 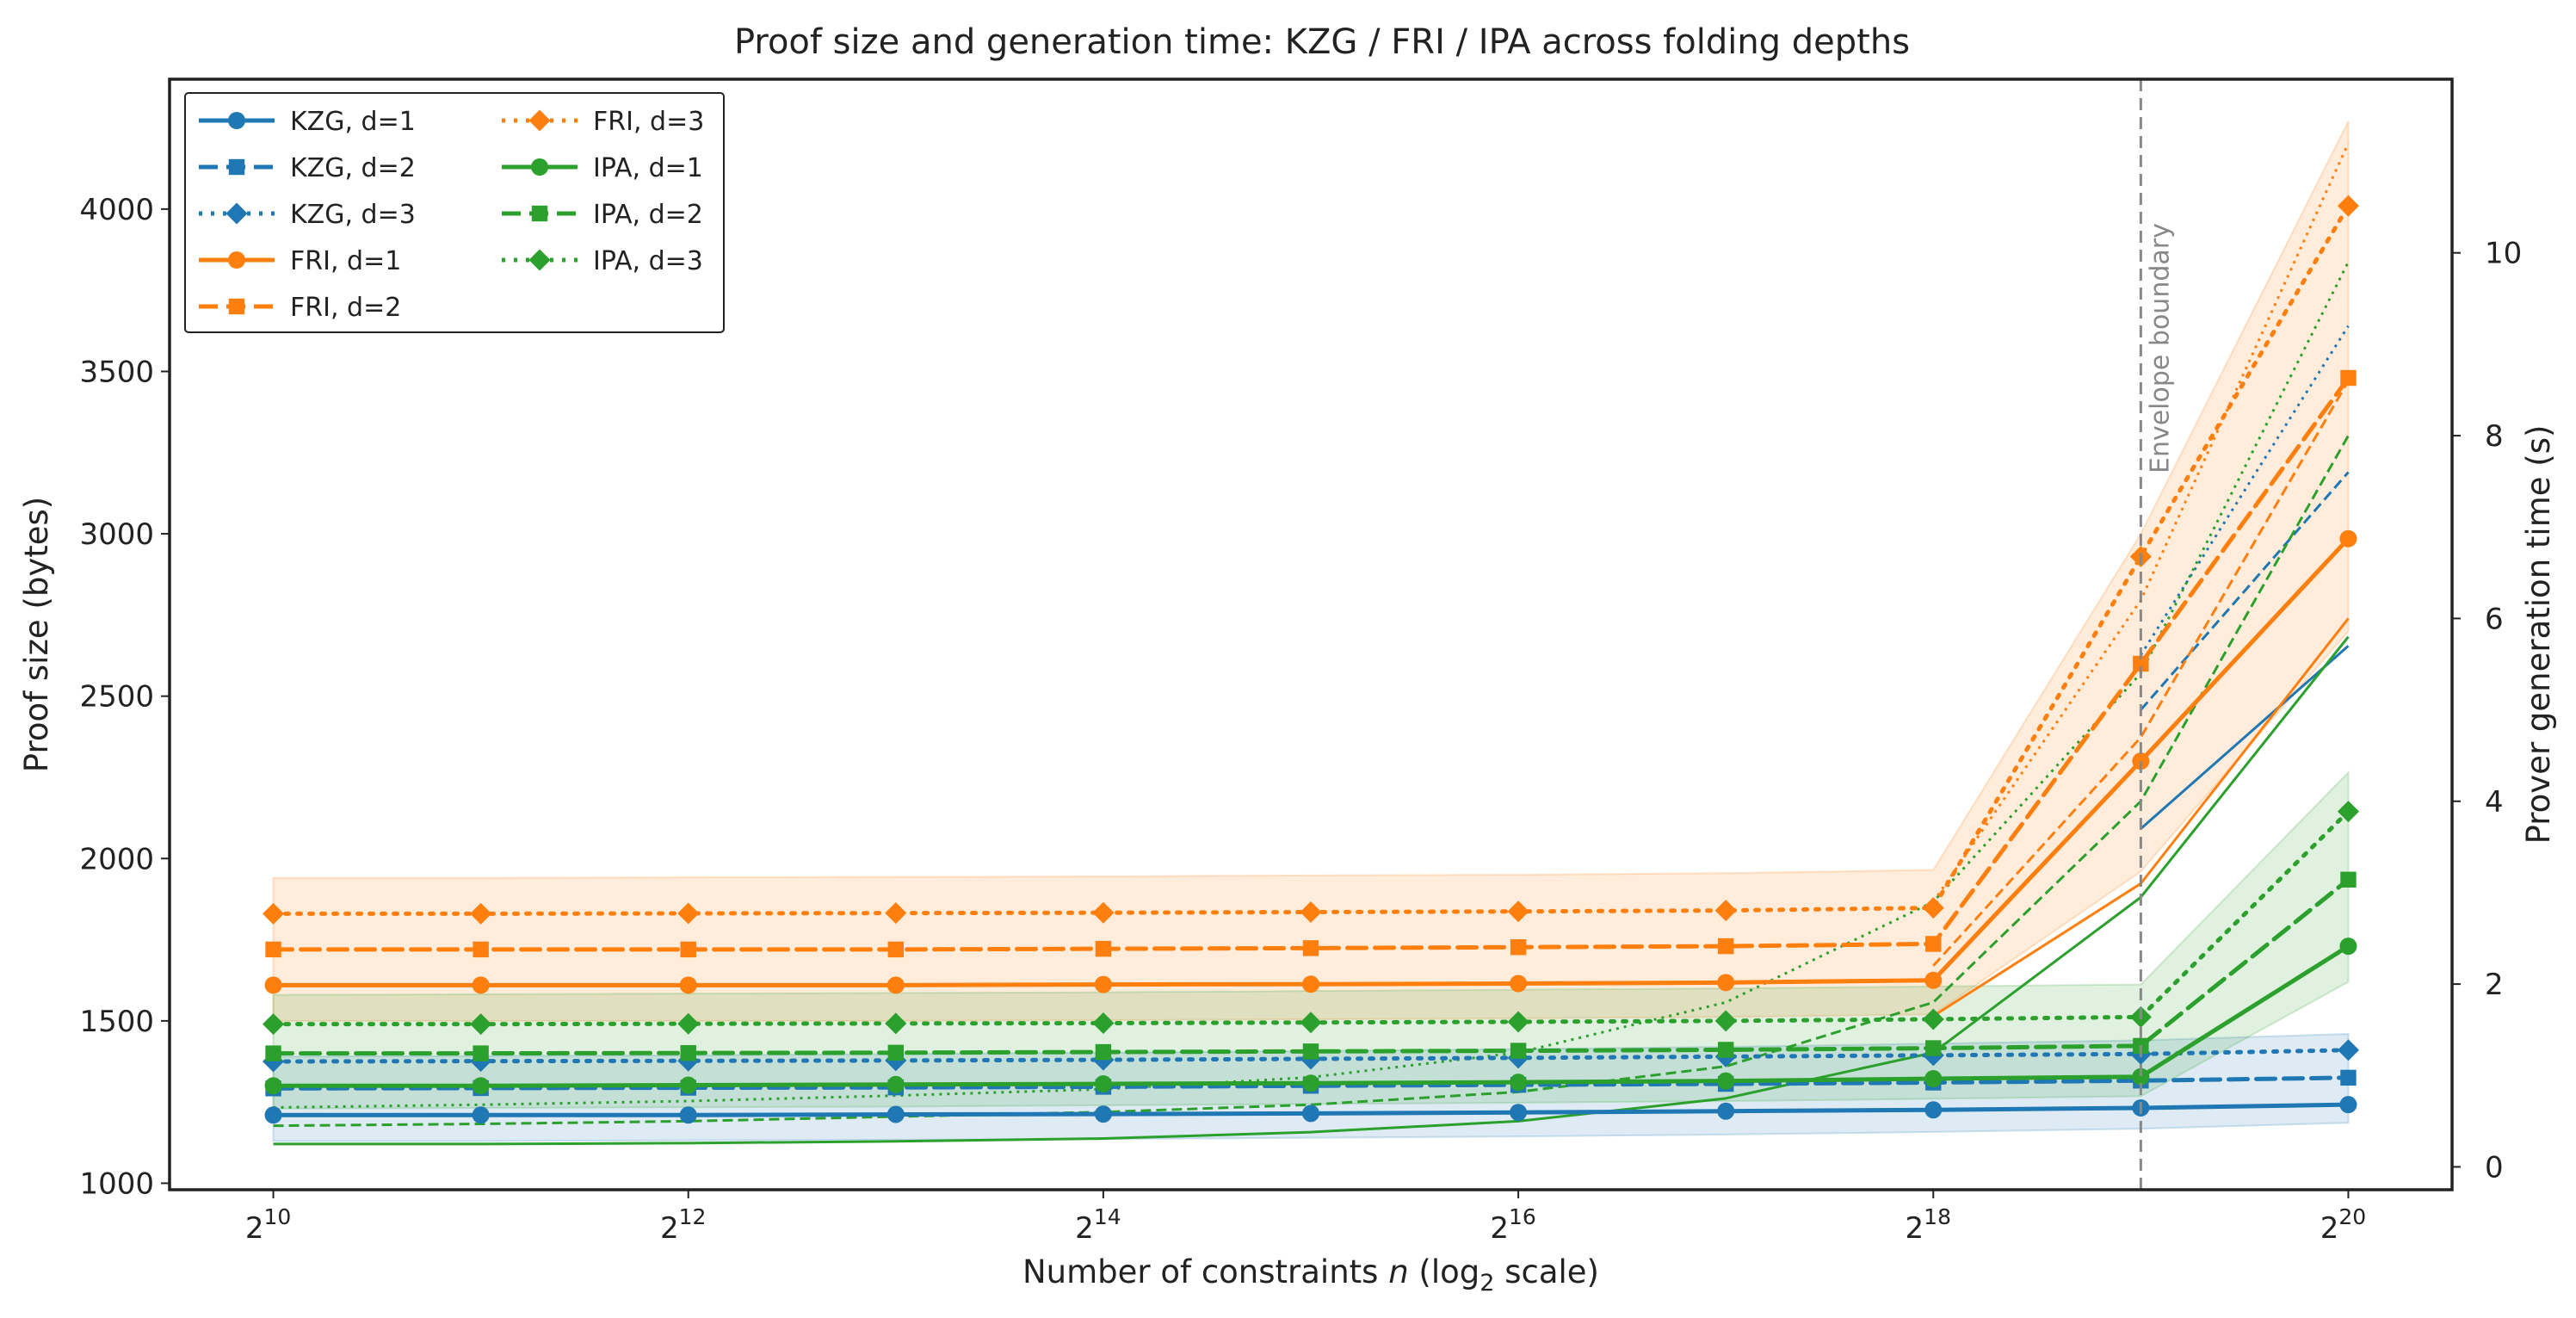 What do you see at coordinates (353, 168) in the screenshot?
I see `legend-label: KZG, d=2` at bounding box center [353, 168].